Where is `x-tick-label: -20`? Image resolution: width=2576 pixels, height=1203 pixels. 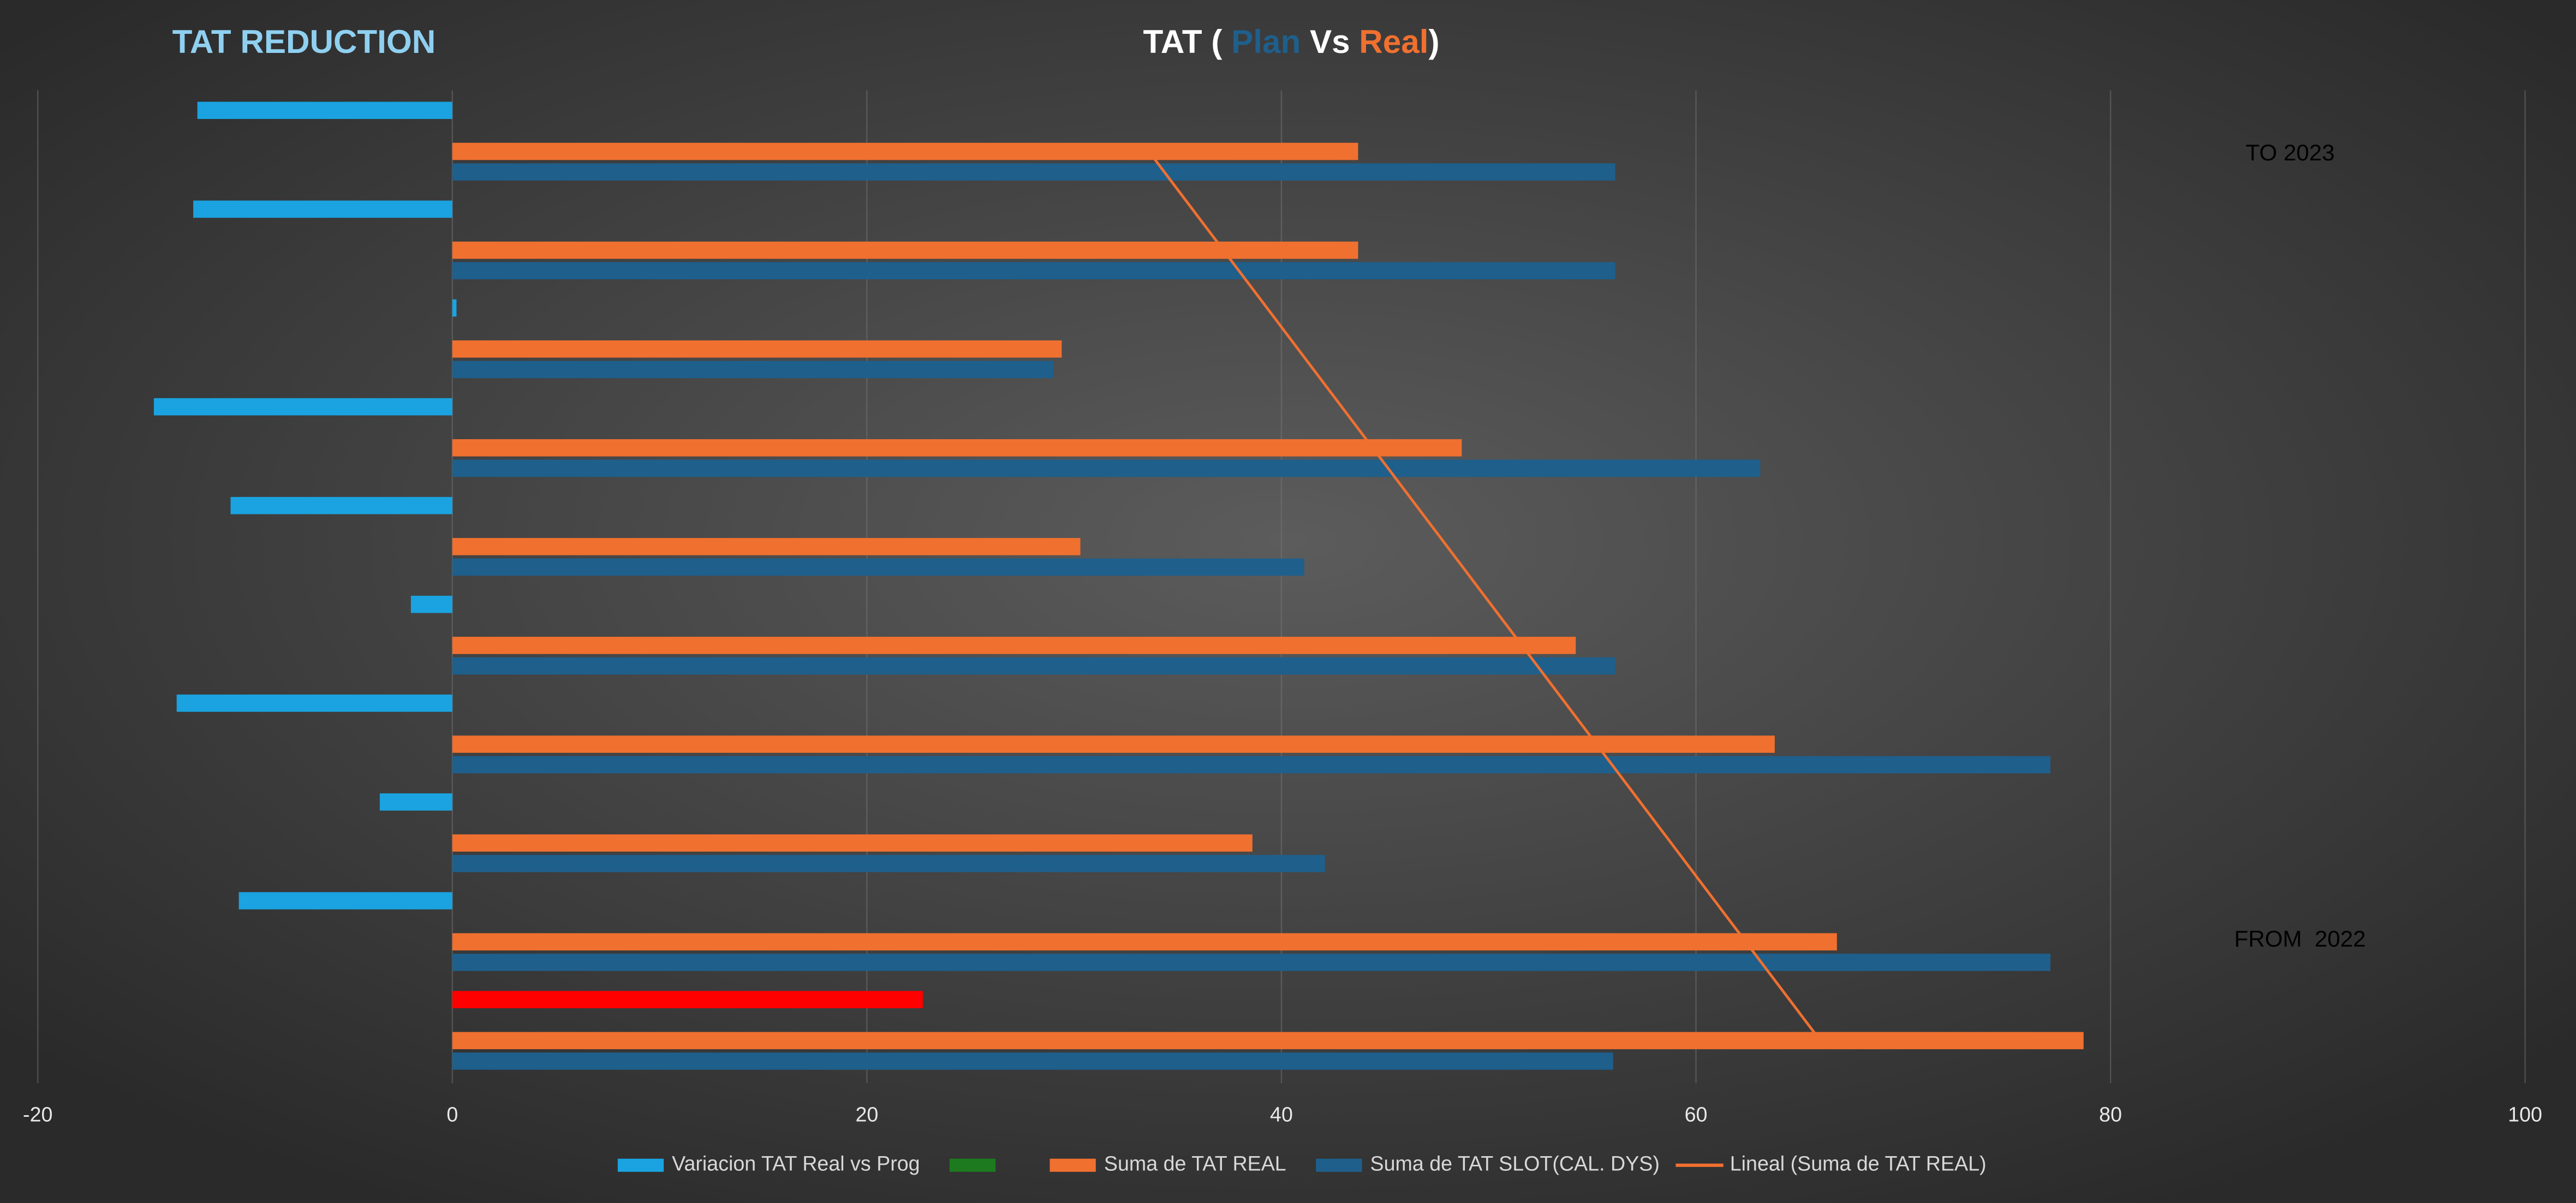
x-tick-label: -20 is located at coordinates (37, 1114).